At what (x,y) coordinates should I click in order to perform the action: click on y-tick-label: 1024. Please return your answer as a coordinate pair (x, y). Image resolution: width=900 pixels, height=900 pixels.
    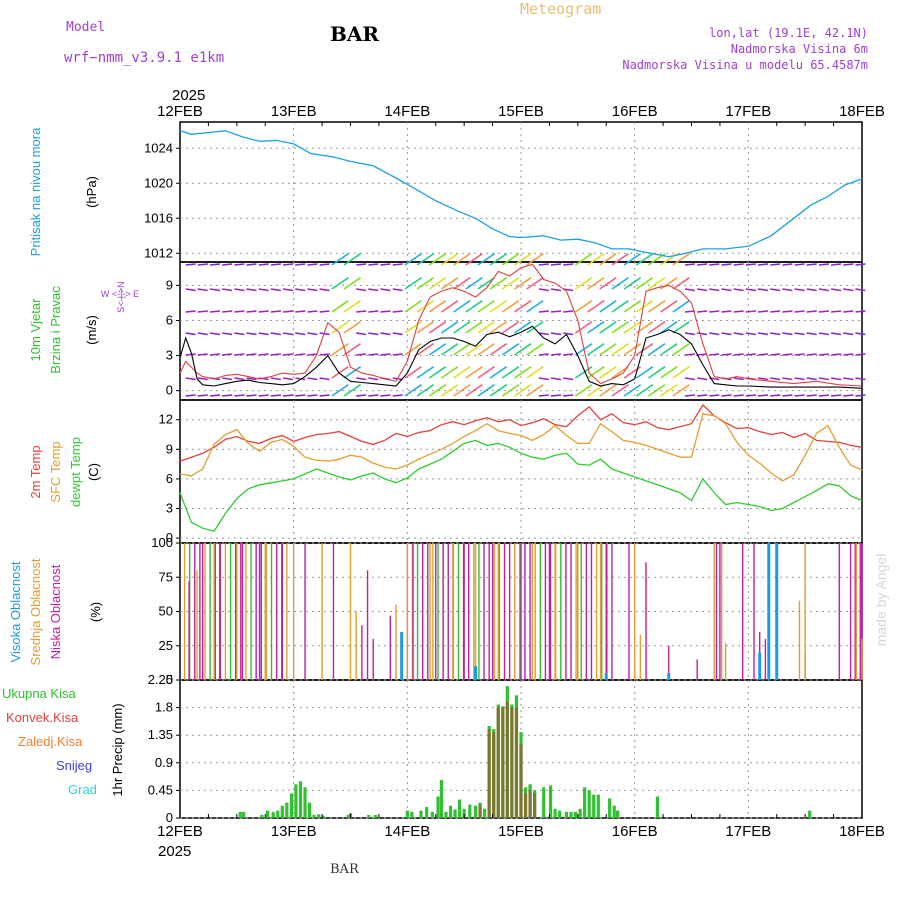
    Looking at the image, I should click on (158, 147).